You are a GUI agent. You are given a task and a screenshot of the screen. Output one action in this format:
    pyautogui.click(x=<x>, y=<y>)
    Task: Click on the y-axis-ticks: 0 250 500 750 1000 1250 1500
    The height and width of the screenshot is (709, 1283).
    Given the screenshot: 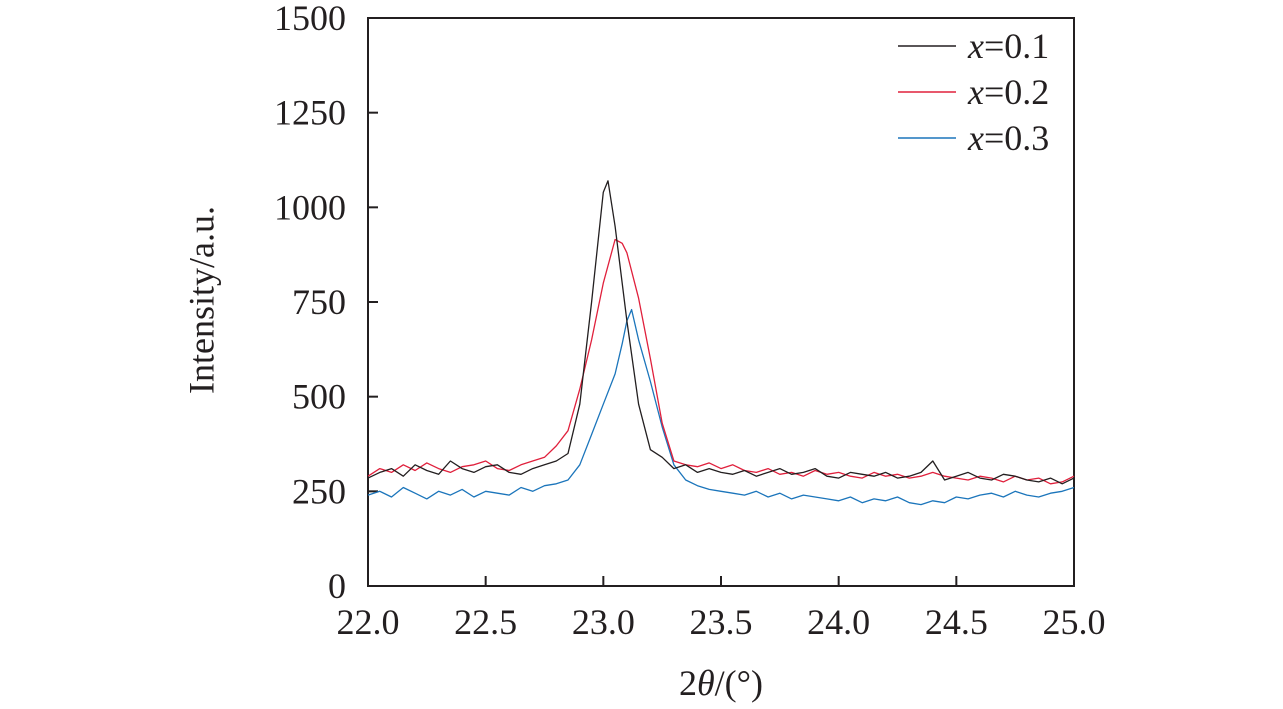 What is the action you would take?
    pyautogui.click(x=326, y=303)
    